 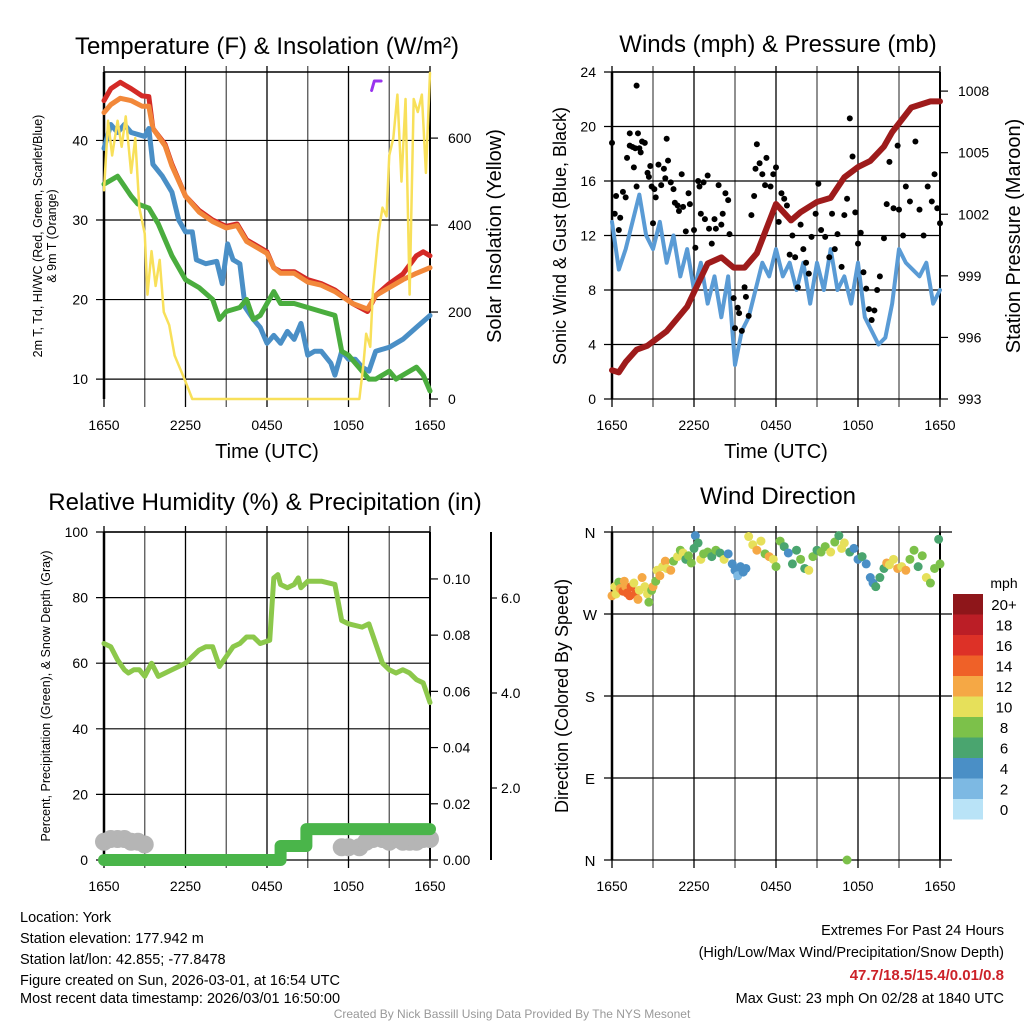 I want to click on temp-y-label-line2: & 9m T (Orange), so click(x=52, y=235).